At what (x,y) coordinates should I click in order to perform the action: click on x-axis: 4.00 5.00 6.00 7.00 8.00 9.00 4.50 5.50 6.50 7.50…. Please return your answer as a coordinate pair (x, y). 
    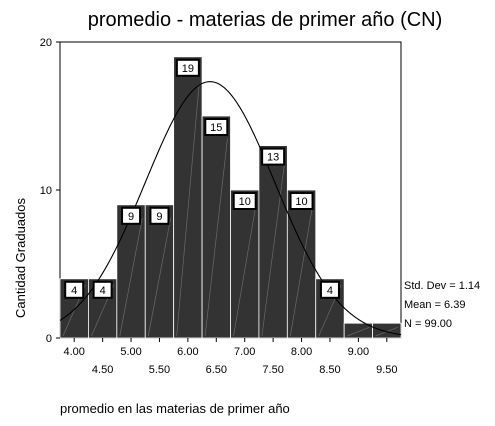
    Looking at the image, I should click on (230, 357).